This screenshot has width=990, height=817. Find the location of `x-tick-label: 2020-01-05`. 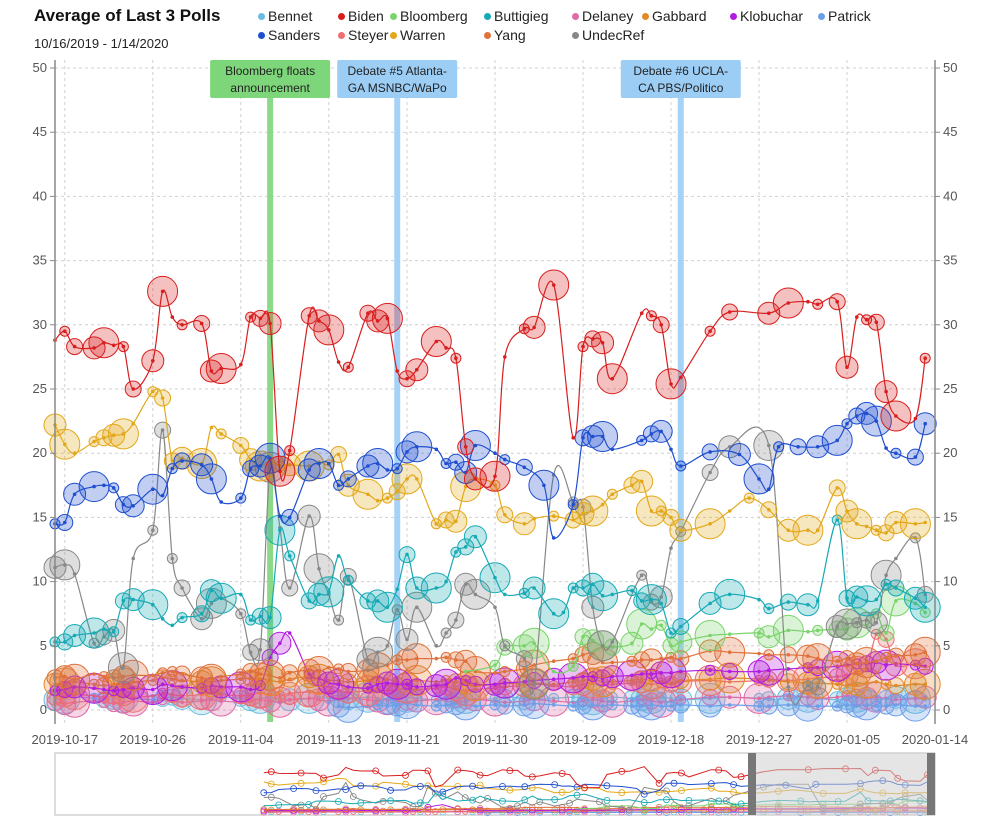

x-tick-label: 2020-01-05 is located at coordinates (847, 739).